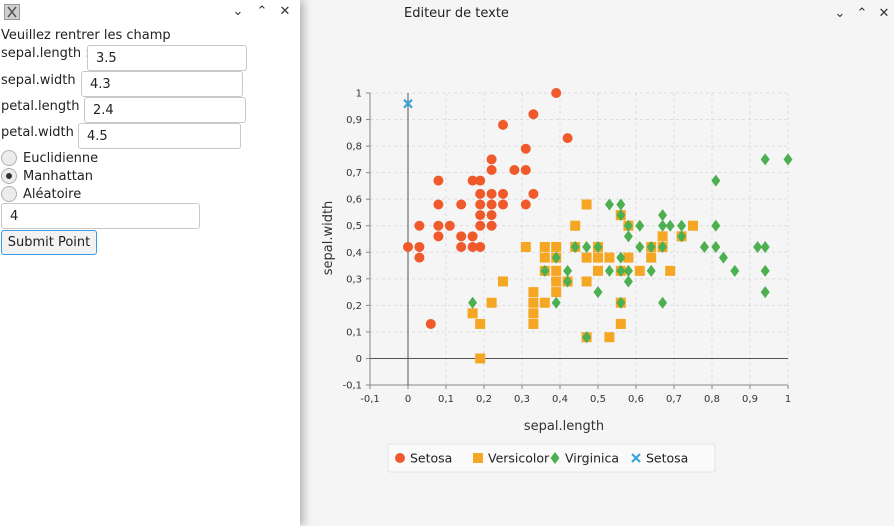 Image resolution: width=894 pixels, height=526 pixels. Describe the element at coordinates (159, 136) in the screenshot. I see `petal-width-field` at that location.